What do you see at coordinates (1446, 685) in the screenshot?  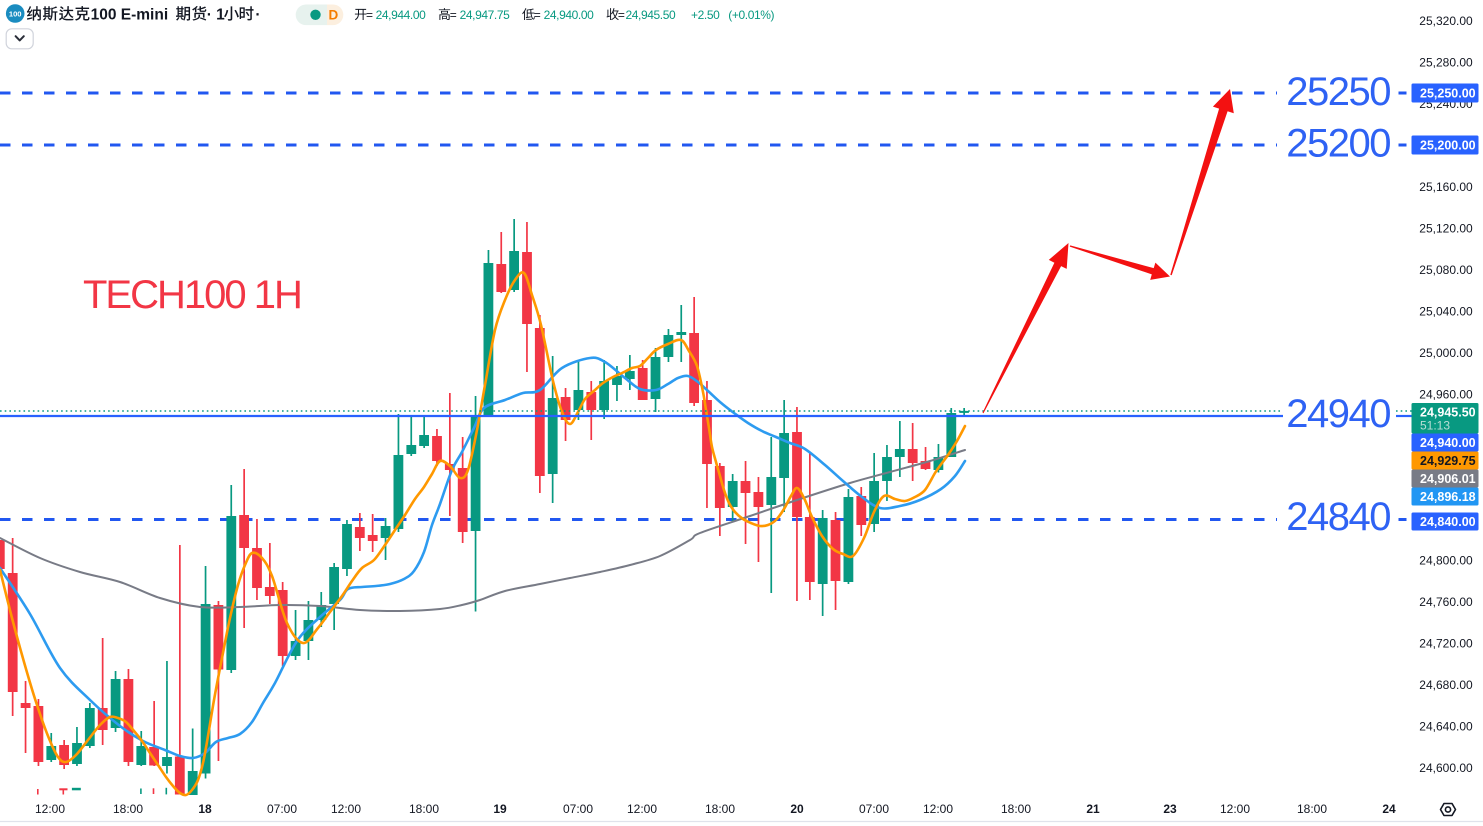 I see `svg-text: 24,680.00` at bounding box center [1446, 685].